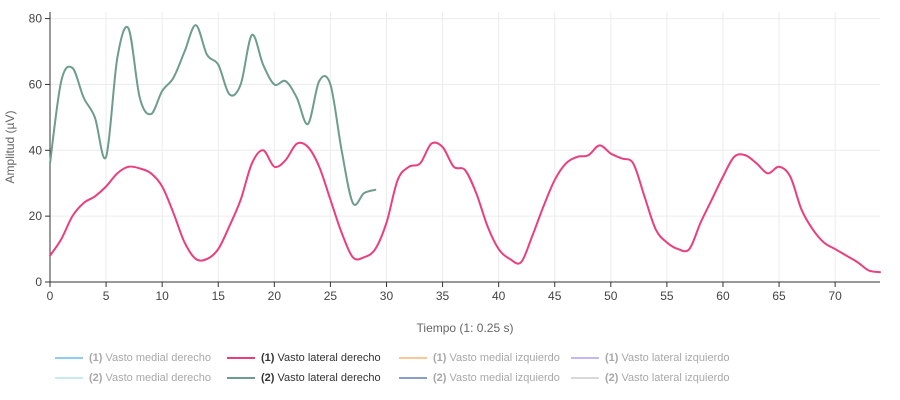  What do you see at coordinates (38, 282) in the screenshot?
I see `y-tick-label: 0` at bounding box center [38, 282].